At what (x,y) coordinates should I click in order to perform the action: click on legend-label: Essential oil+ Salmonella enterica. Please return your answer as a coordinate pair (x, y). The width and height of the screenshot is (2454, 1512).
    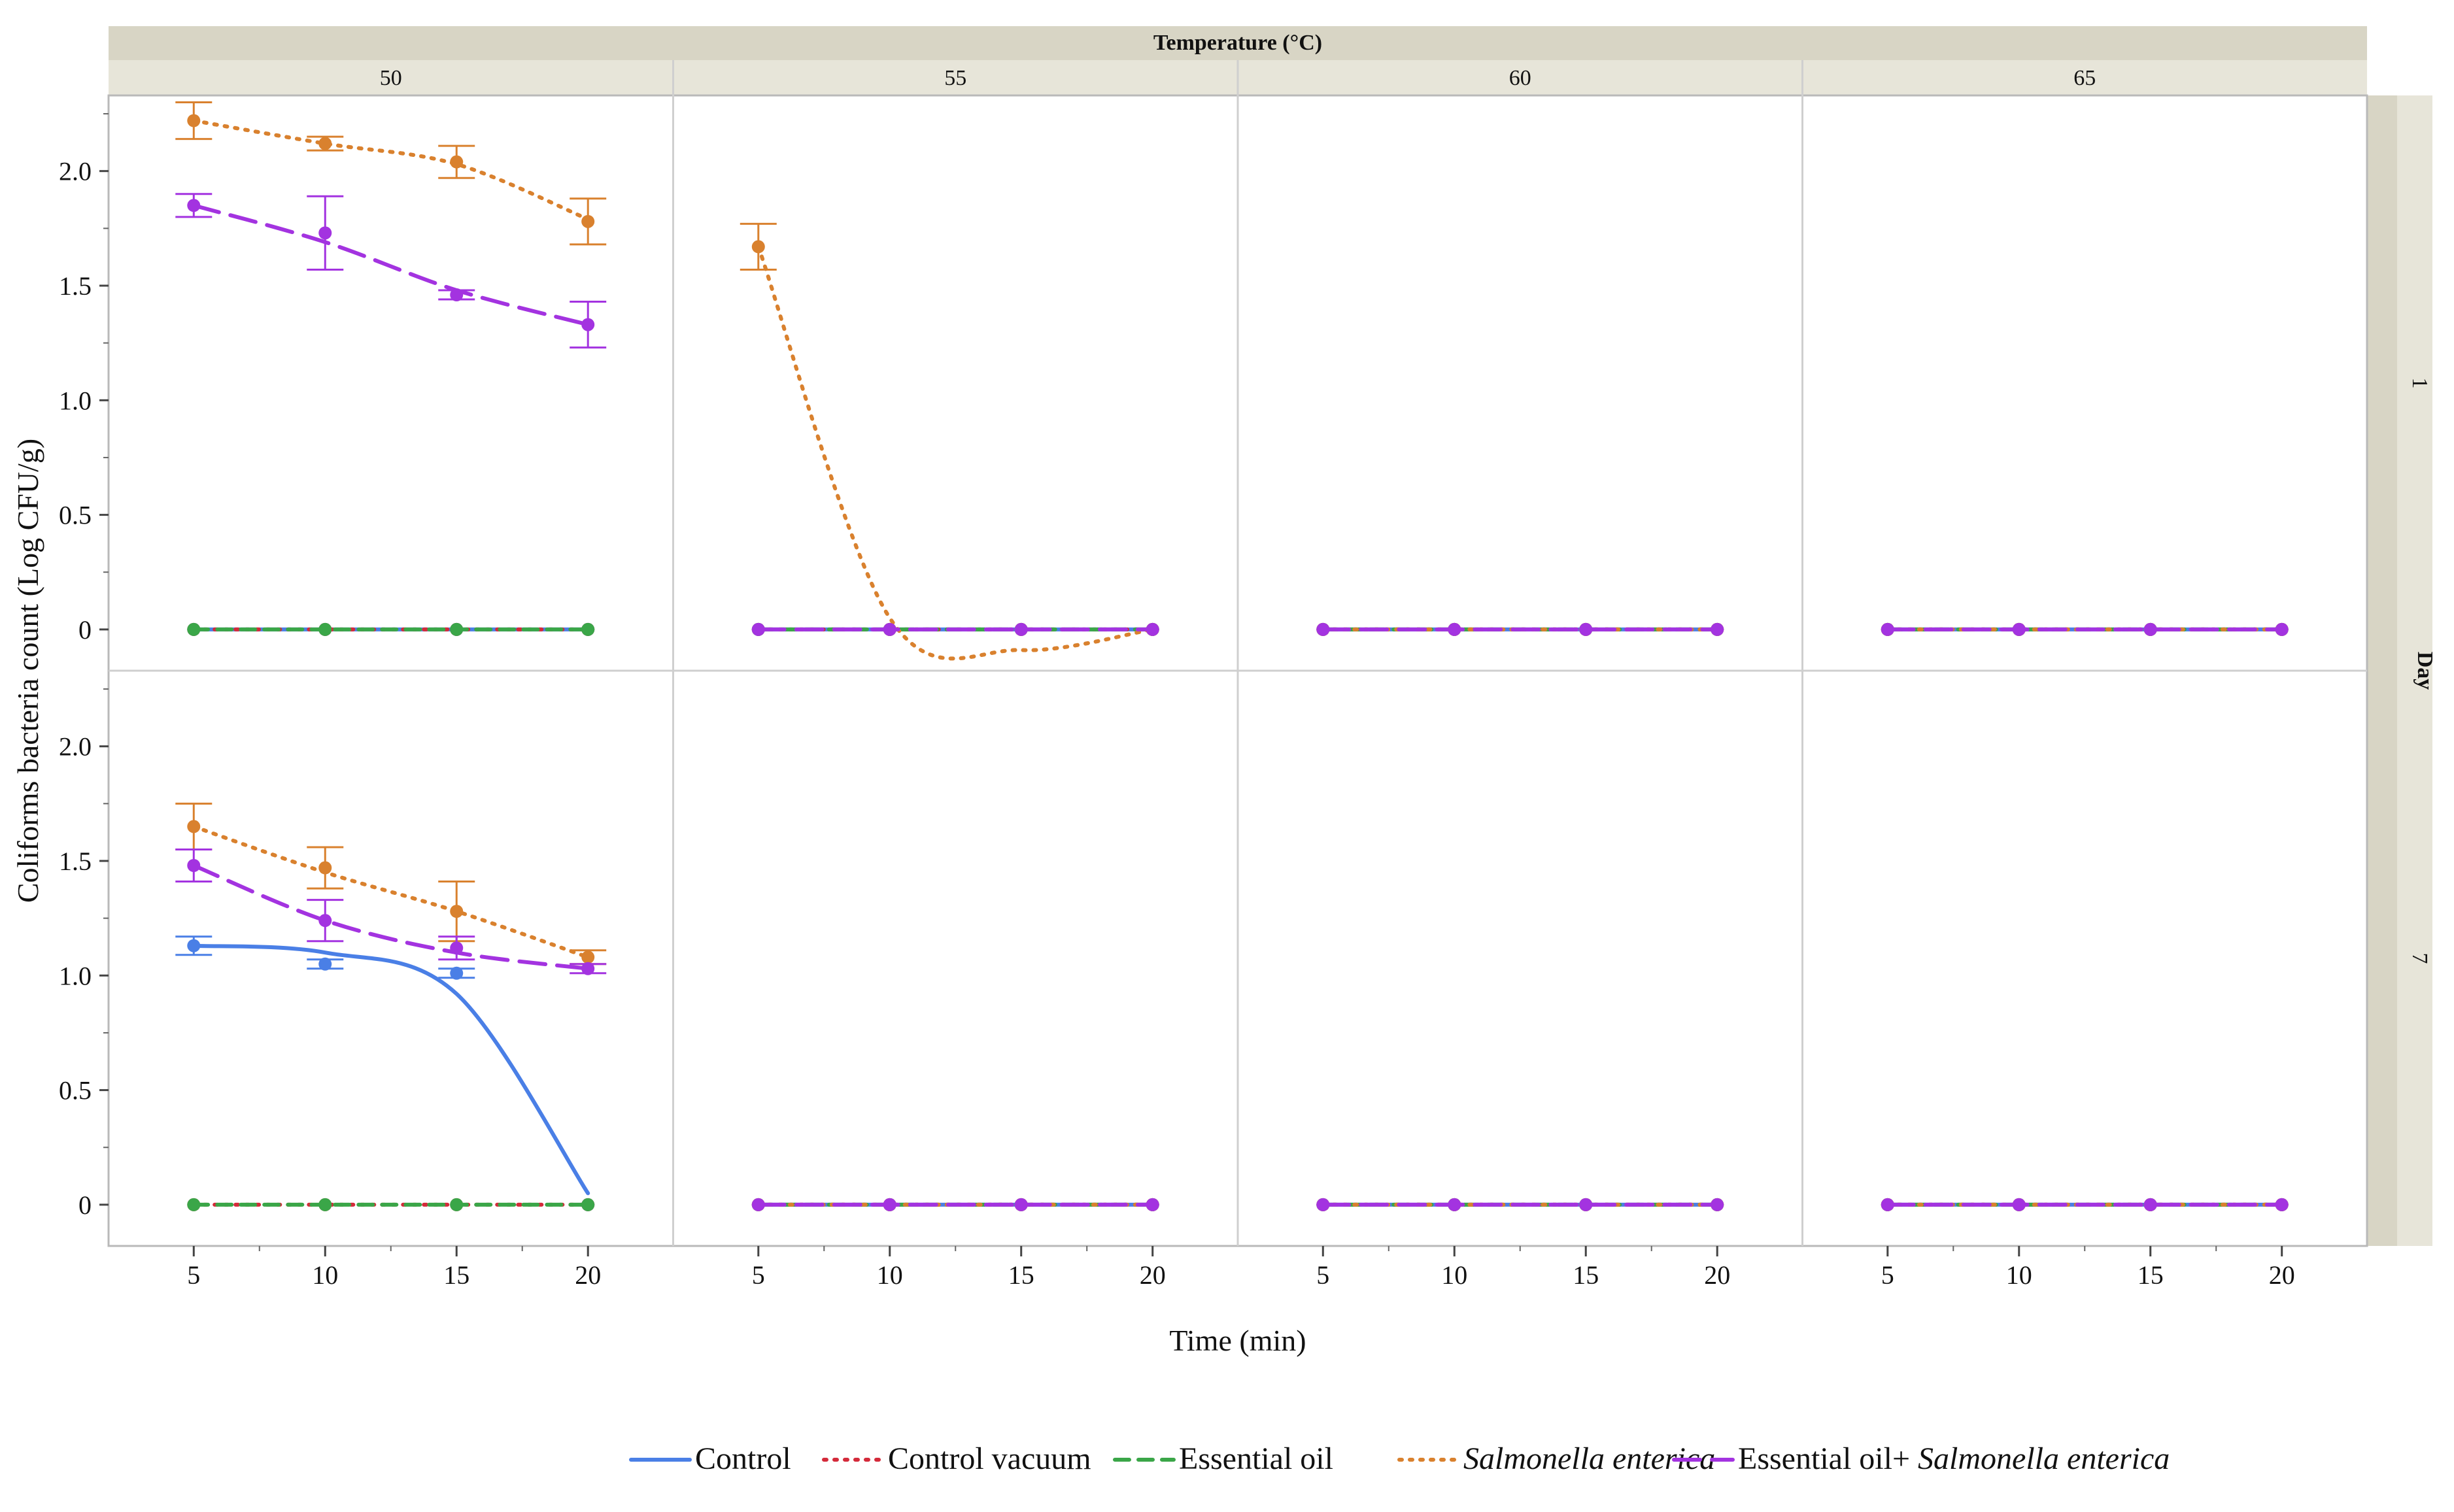
    Looking at the image, I should click on (1954, 1458).